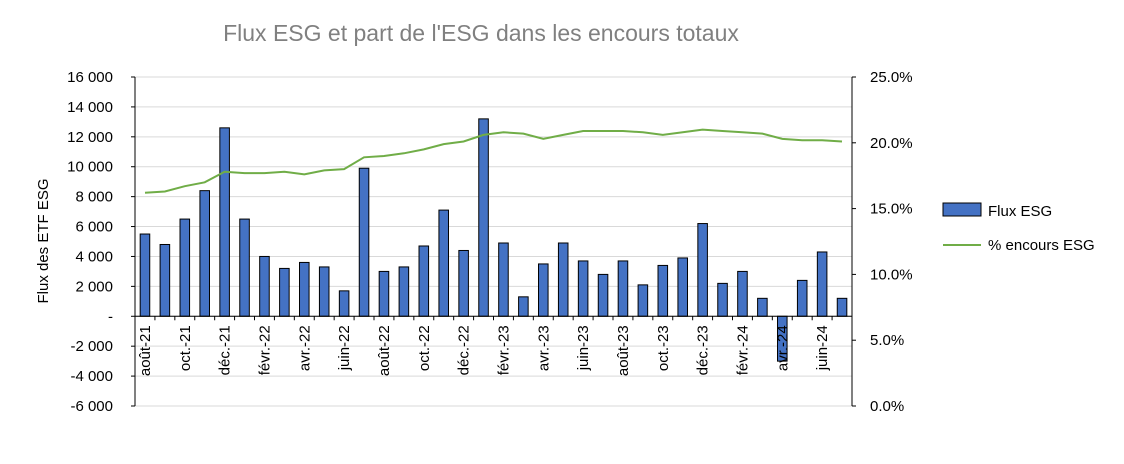 The height and width of the screenshot is (464, 1124). Describe the element at coordinates (463, 283) in the screenshot. I see `bar-déc.-22` at that location.